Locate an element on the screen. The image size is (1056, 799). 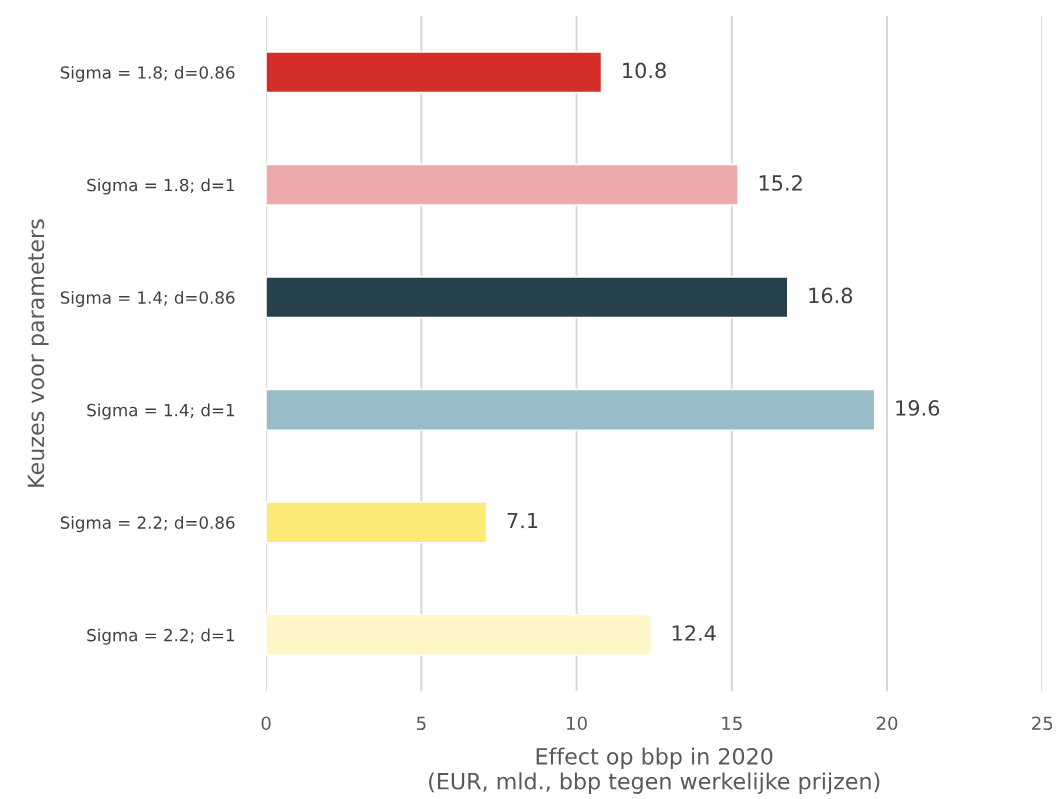
data-label: 7.1 is located at coordinates (522, 520).